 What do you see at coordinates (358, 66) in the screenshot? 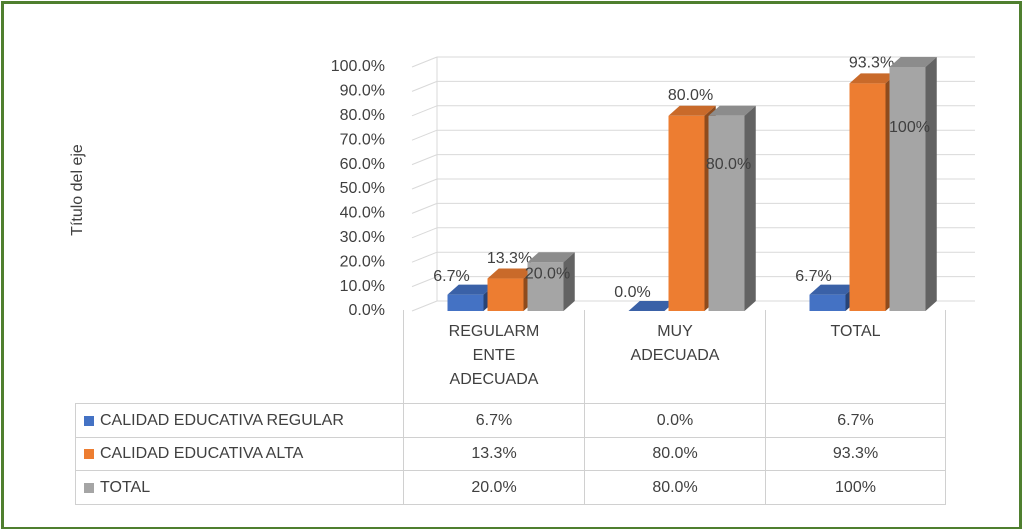
I see `y-tick-label: 100.0%` at bounding box center [358, 66].